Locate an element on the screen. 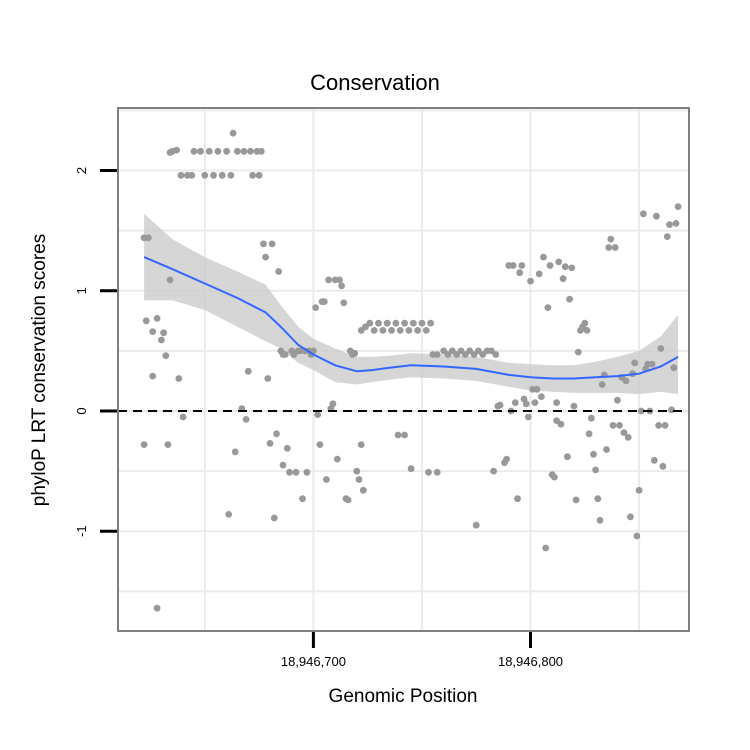 This screenshot has height=750, width=750. x-tick-label: 18,946,800 is located at coordinates (530, 661).